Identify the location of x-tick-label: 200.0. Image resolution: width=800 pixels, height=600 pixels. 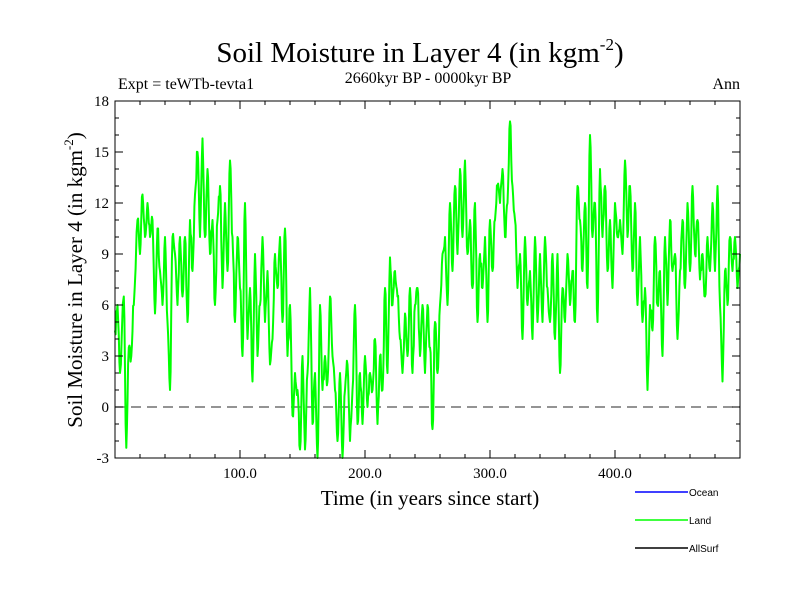
(365, 474).